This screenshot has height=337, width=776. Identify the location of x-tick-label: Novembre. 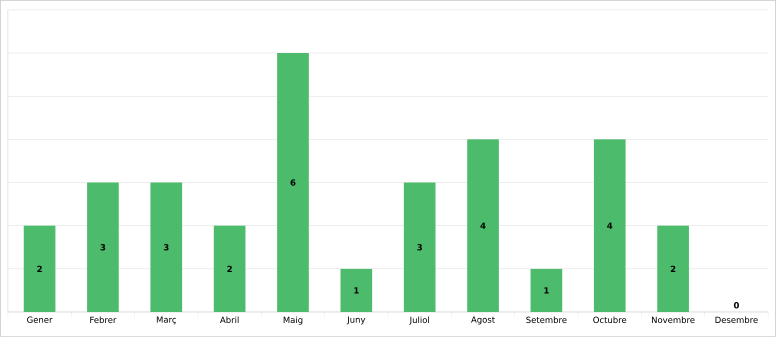
(673, 320).